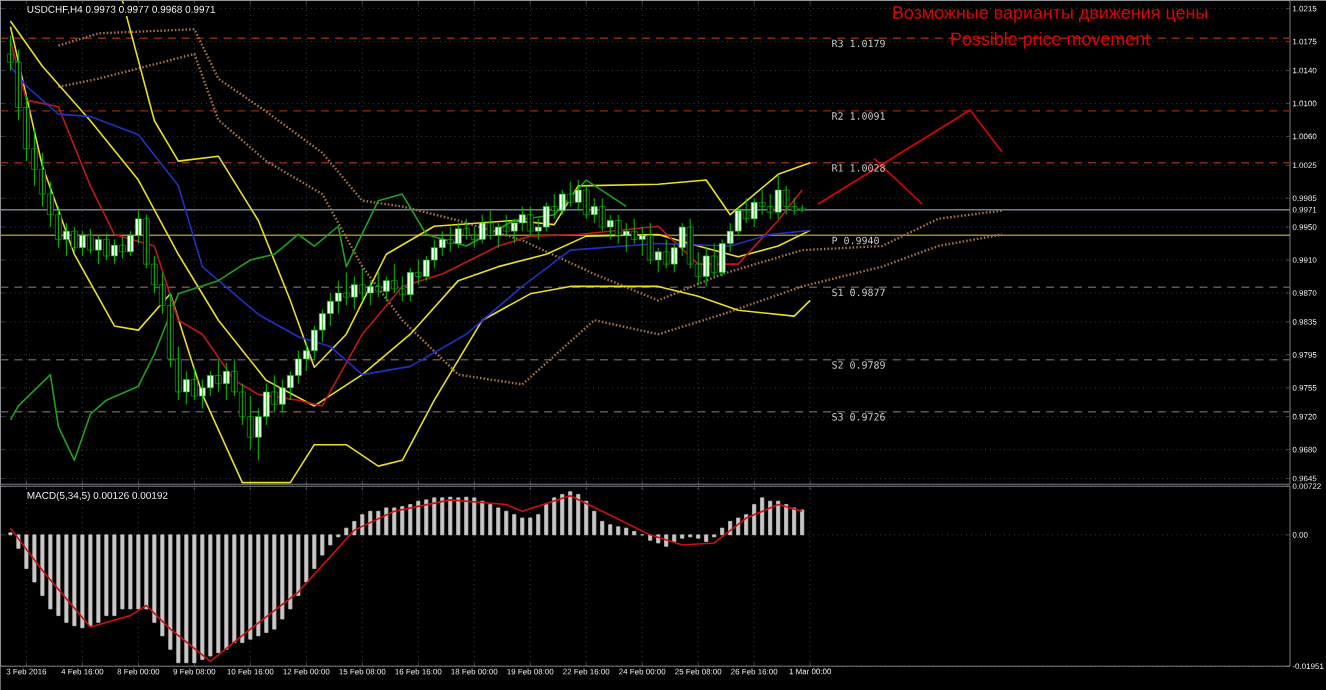  Describe the element at coordinates (1051, 40) in the screenshot. I see `annotation: Possible price movement` at that location.